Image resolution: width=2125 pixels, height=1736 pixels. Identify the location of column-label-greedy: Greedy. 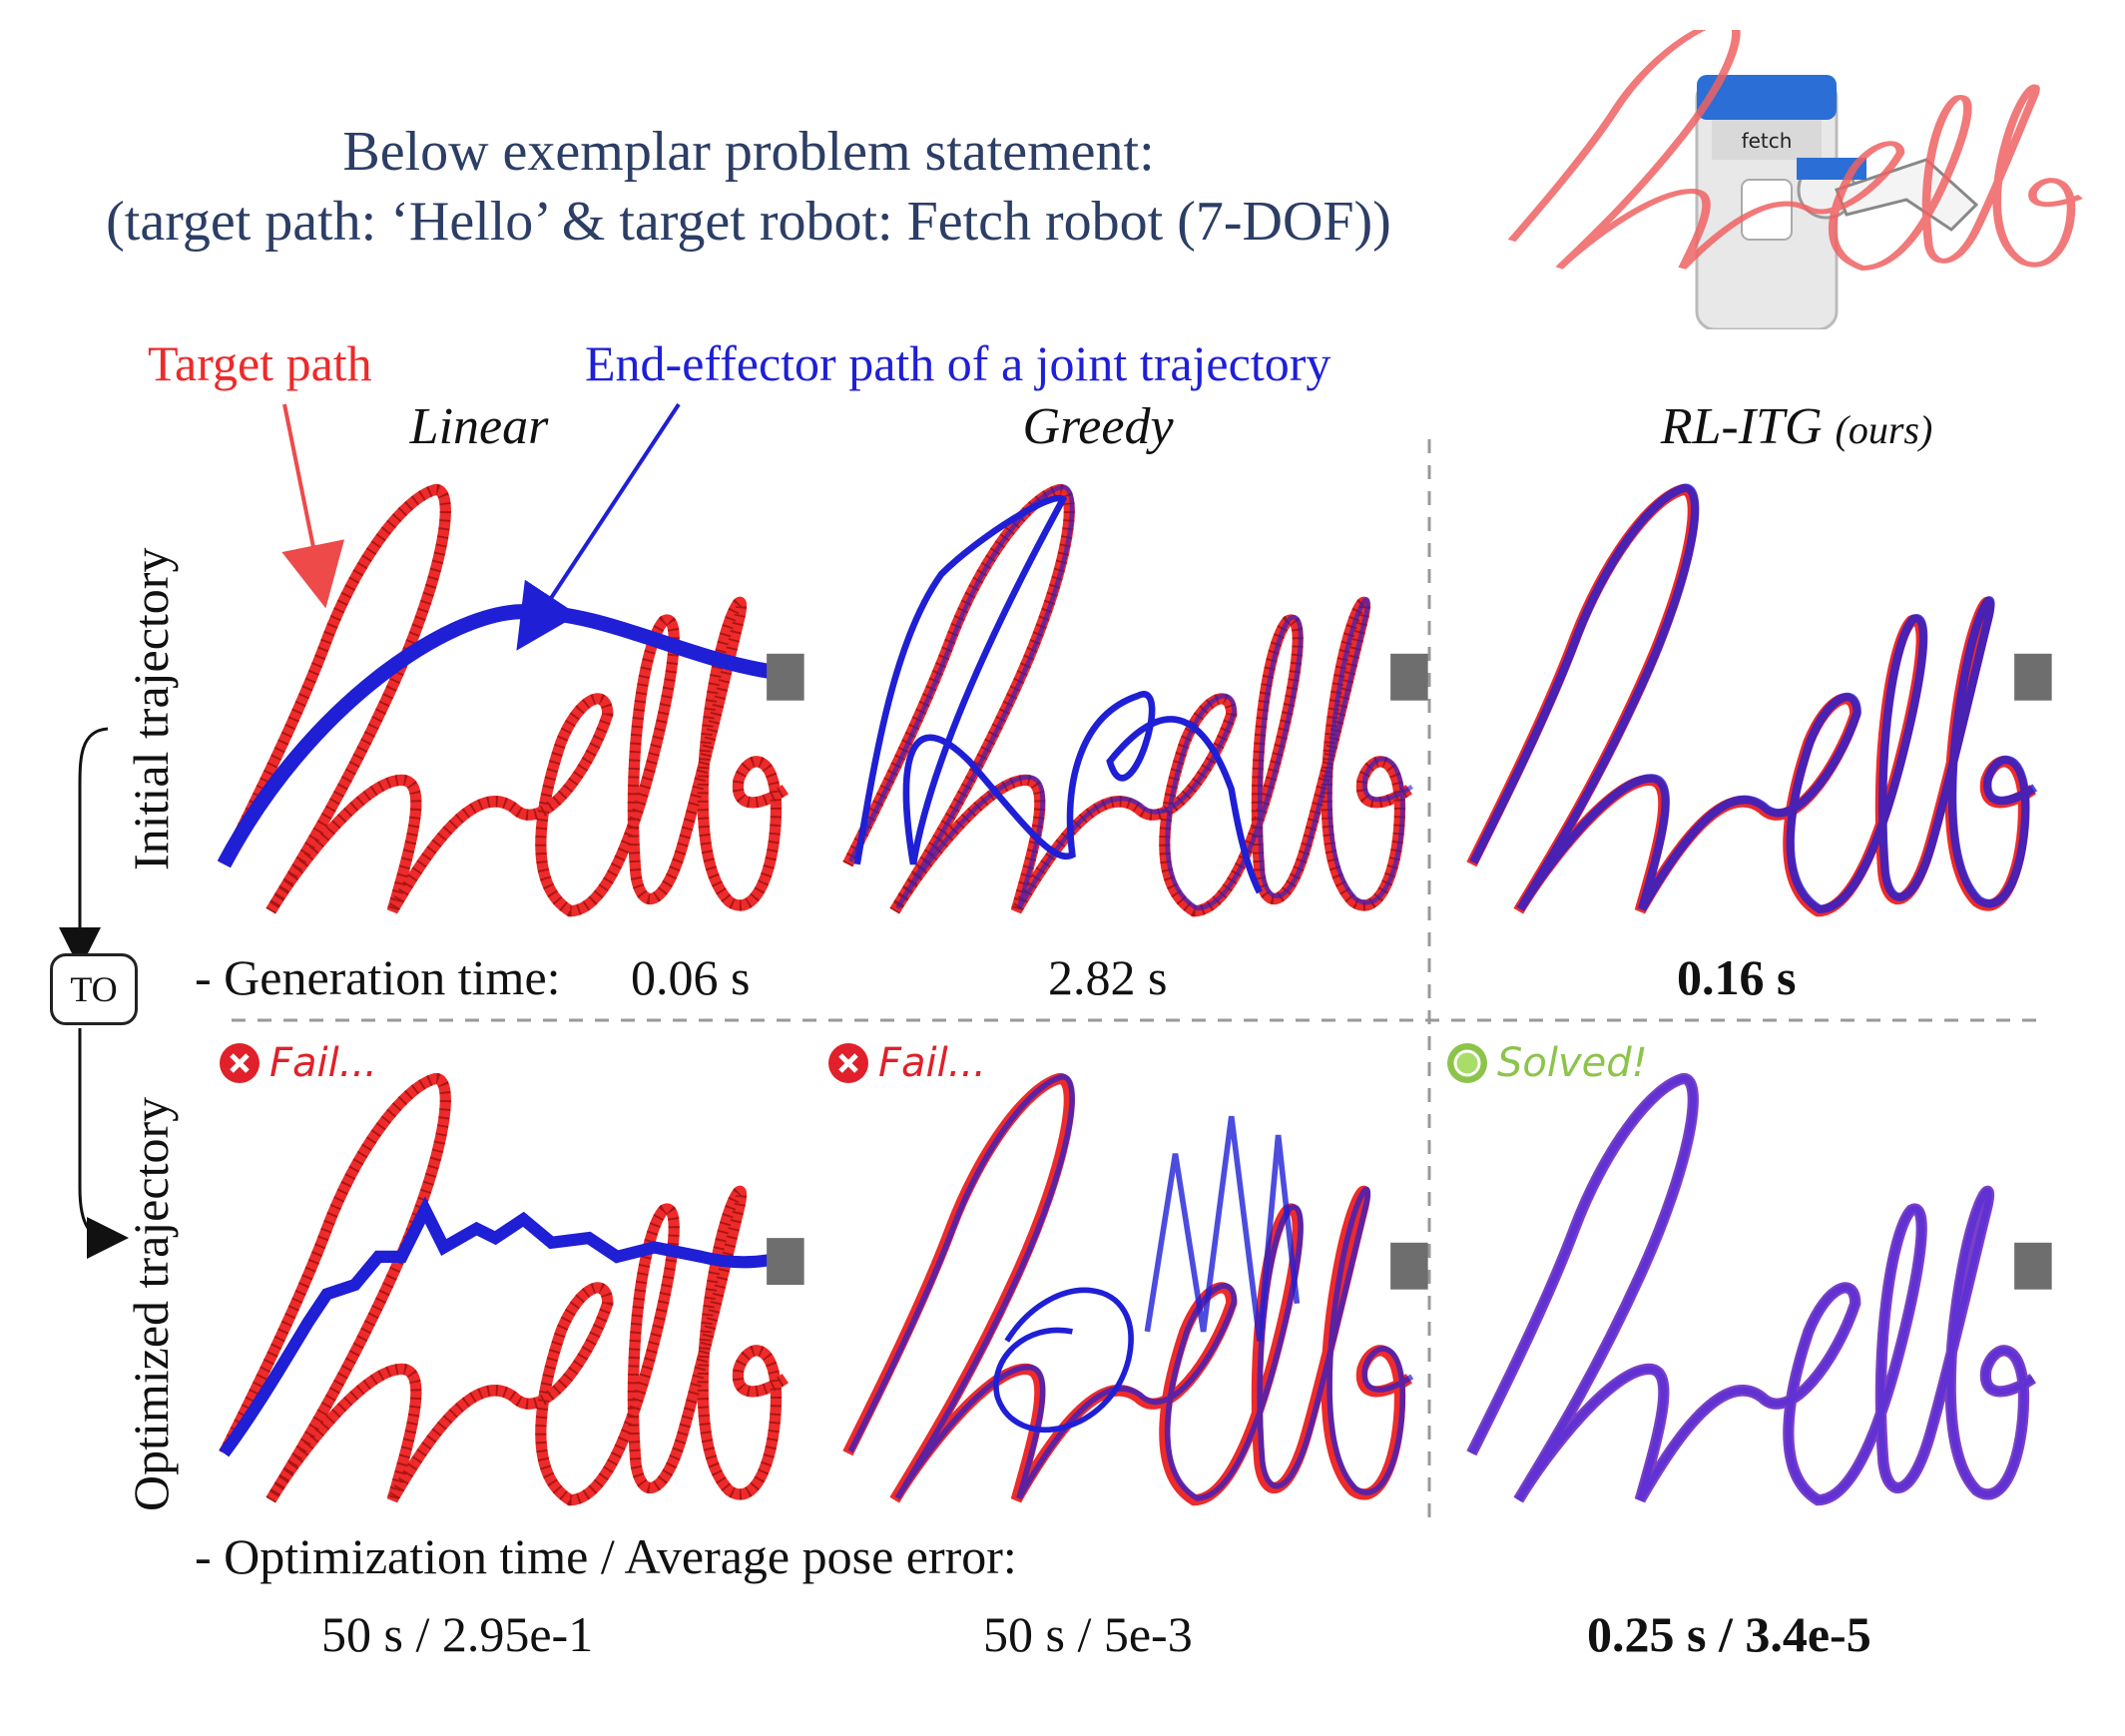
(1098, 426).